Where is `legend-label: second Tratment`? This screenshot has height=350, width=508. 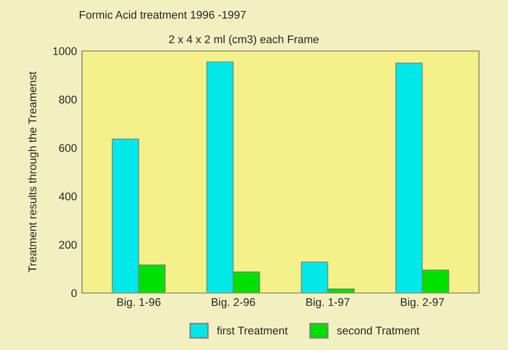
legend-label: second Tratment is located at coordinates (378, 330).